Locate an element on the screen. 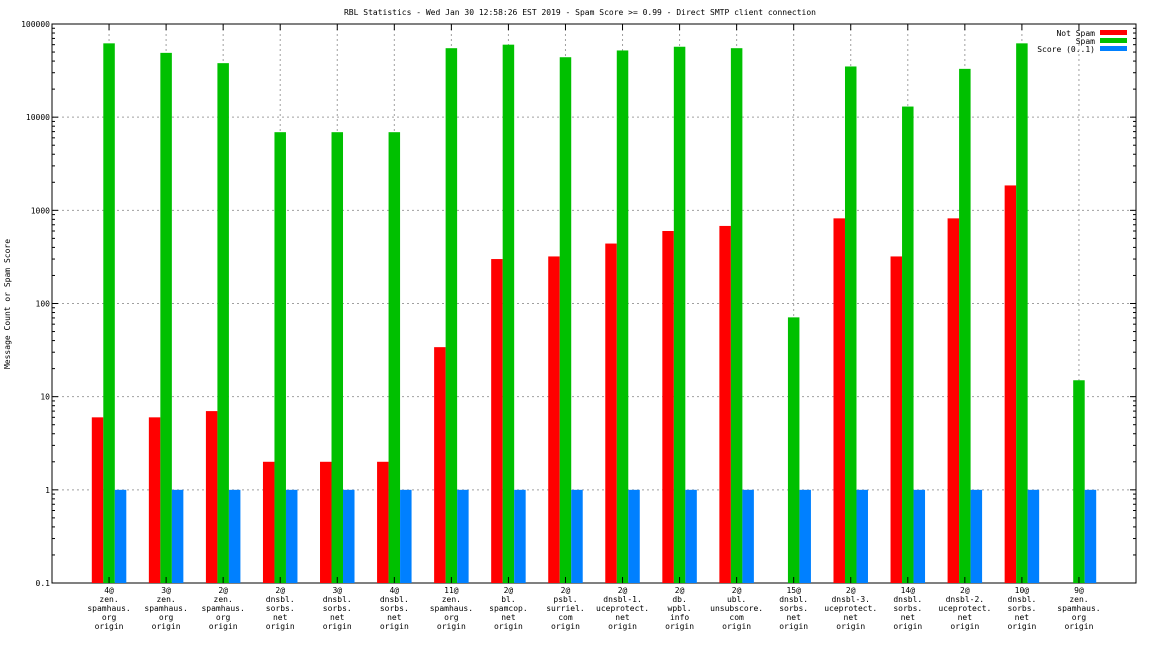  x-tick-label: 14@ dnsbl. sorbs. net origin is located at coordinates (907, 608).